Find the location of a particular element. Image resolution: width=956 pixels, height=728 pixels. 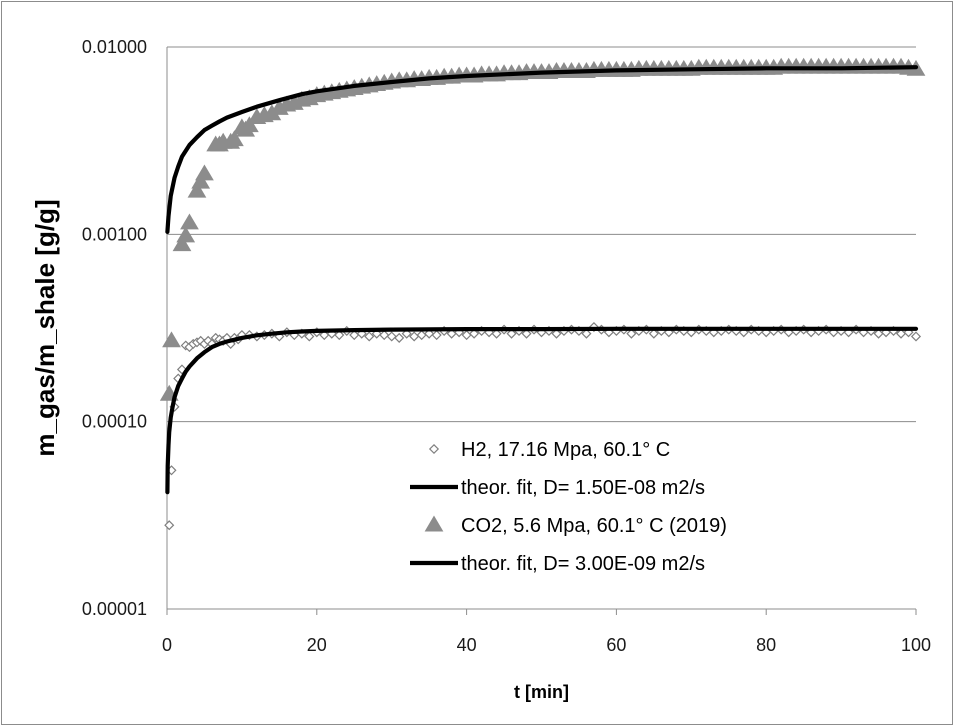

y-tick-label: 0.00010 is located at coordinates (114, 422).